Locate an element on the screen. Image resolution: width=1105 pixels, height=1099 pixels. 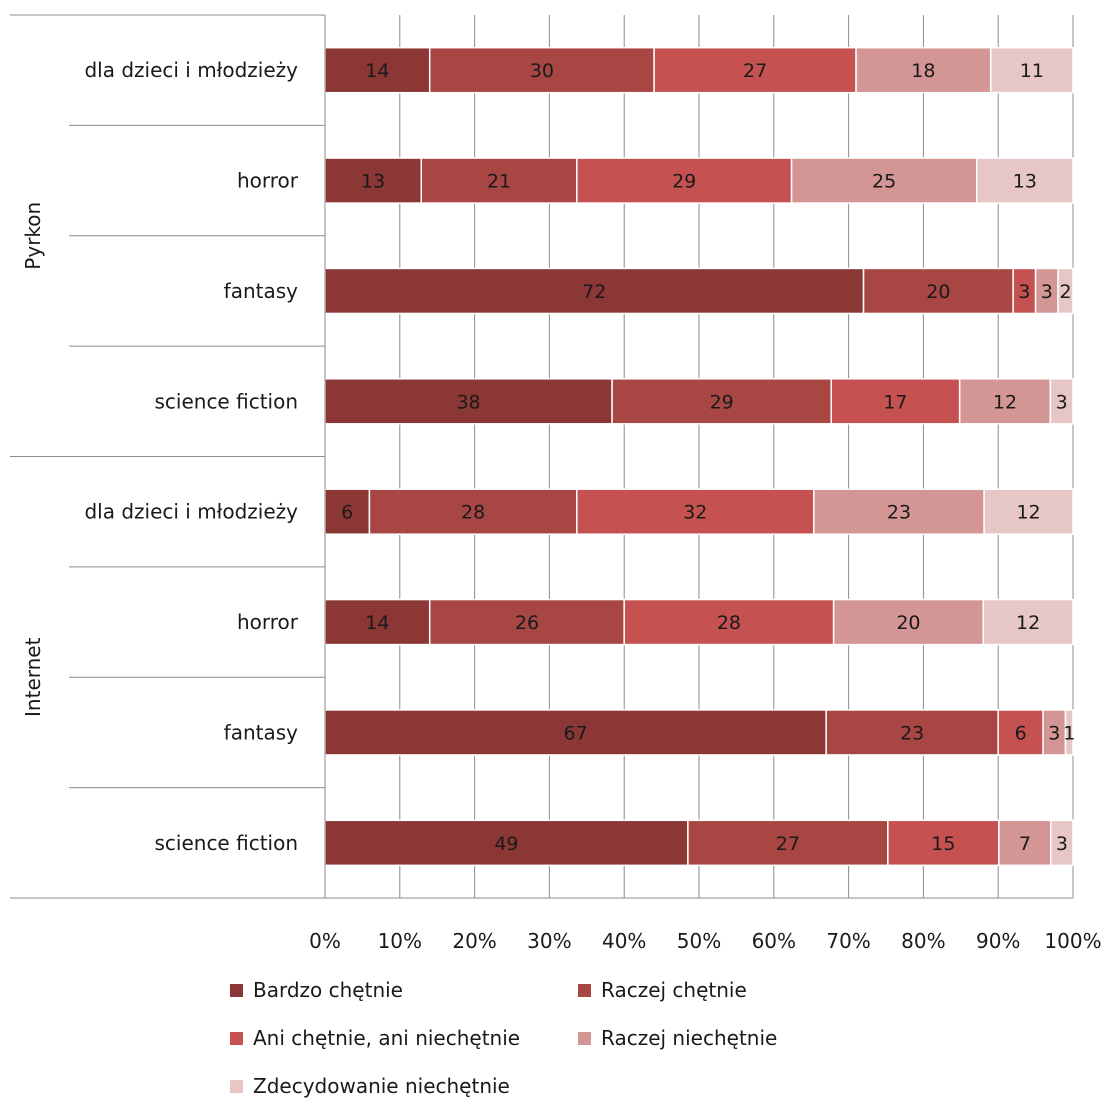
legend-item-raczej-chetnie: Raczej chętnie is located at coordinates (662, 990).